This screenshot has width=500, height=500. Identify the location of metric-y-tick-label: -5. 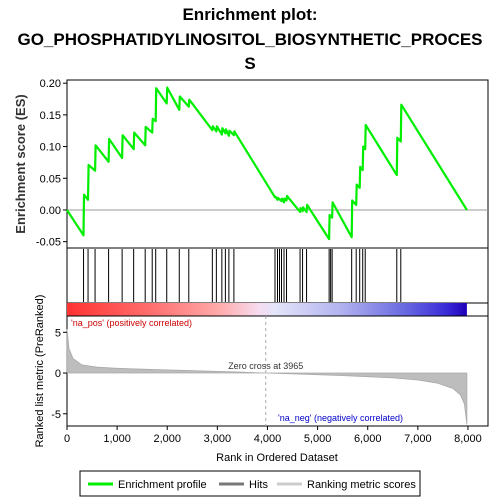
(56, 415).